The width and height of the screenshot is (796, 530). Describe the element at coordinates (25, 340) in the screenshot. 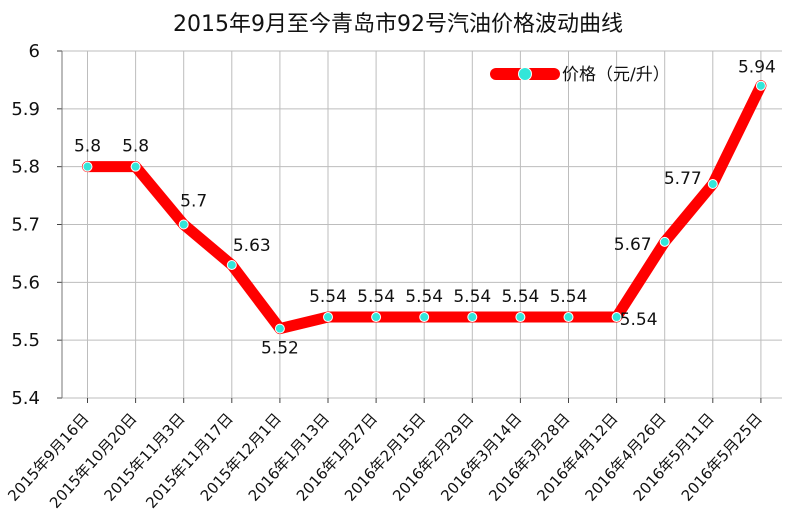

I see `y-tick-label: 5.5` at that location.